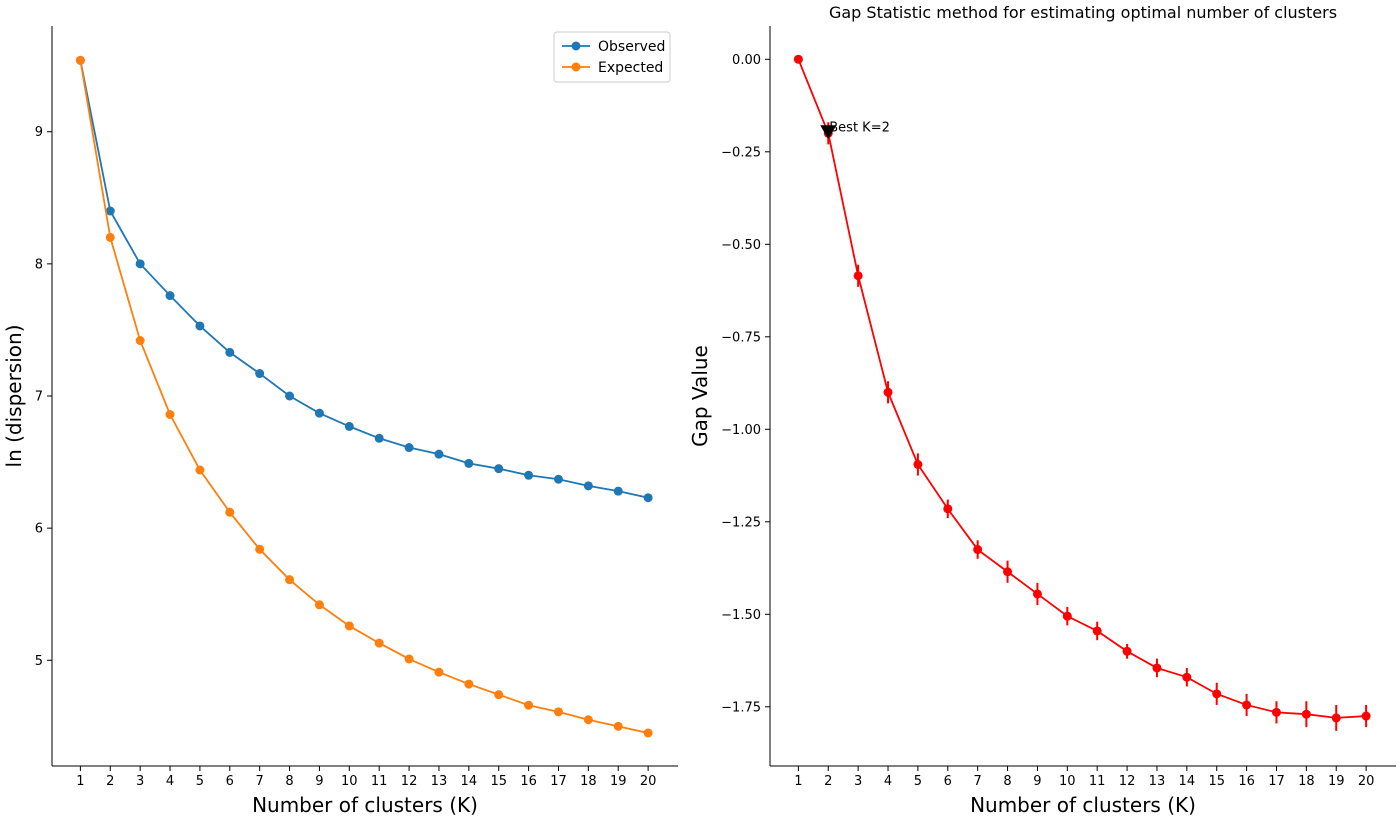 The height and width of the screenshot is (823, 1400). Describe the element at coordinates (39, 397) in the screenshot. I see `y-tick-label: 7` at that location.